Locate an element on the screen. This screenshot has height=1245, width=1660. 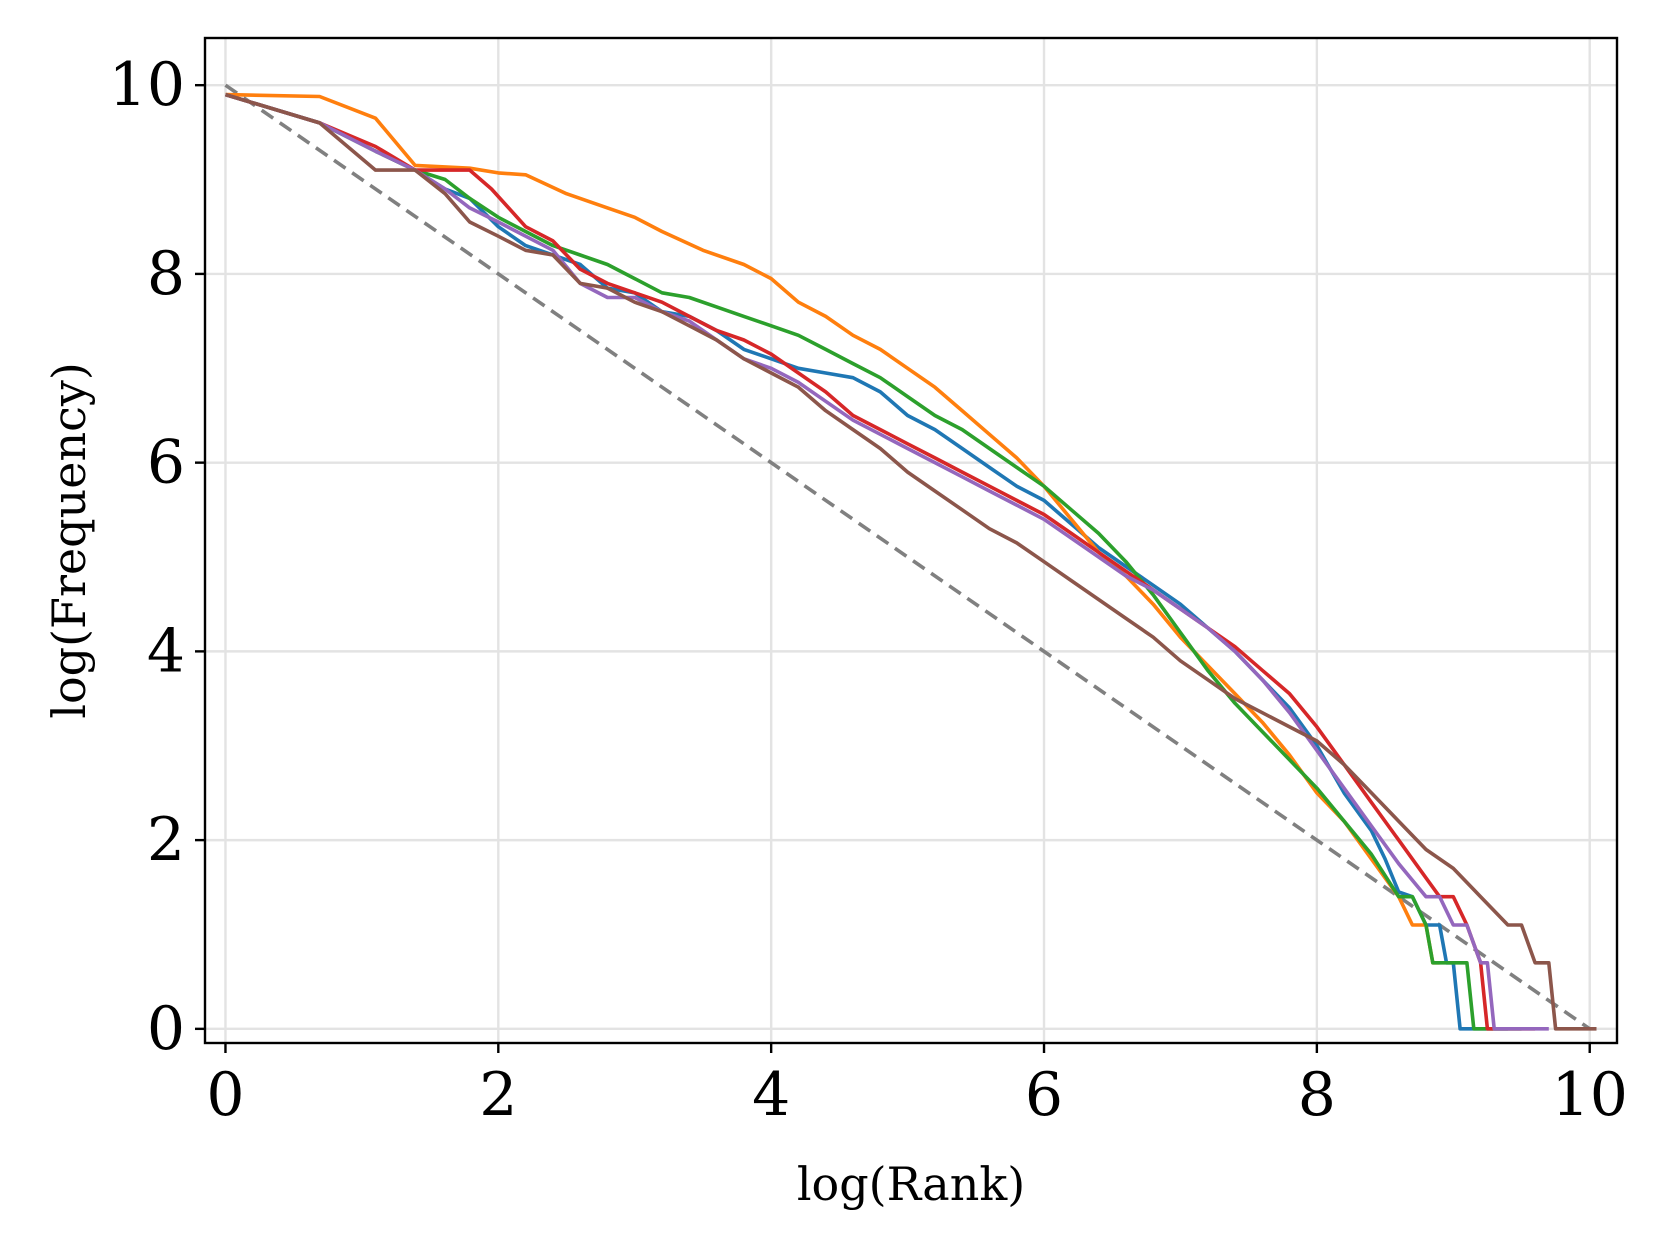
x-tick-label: 2 is located at coordinates (498, 1095).